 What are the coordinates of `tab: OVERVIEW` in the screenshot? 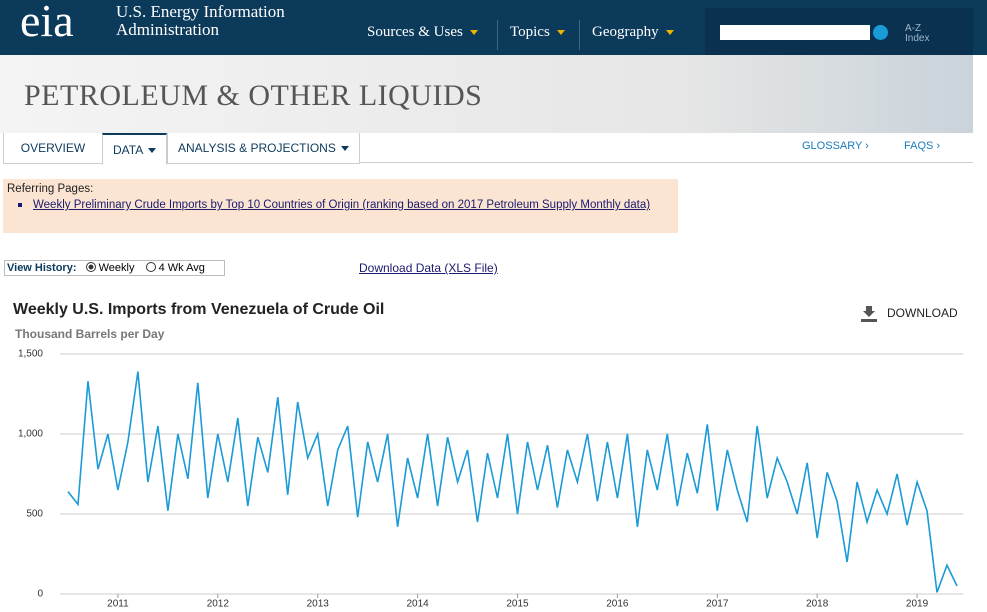 It's located at (53, 148).